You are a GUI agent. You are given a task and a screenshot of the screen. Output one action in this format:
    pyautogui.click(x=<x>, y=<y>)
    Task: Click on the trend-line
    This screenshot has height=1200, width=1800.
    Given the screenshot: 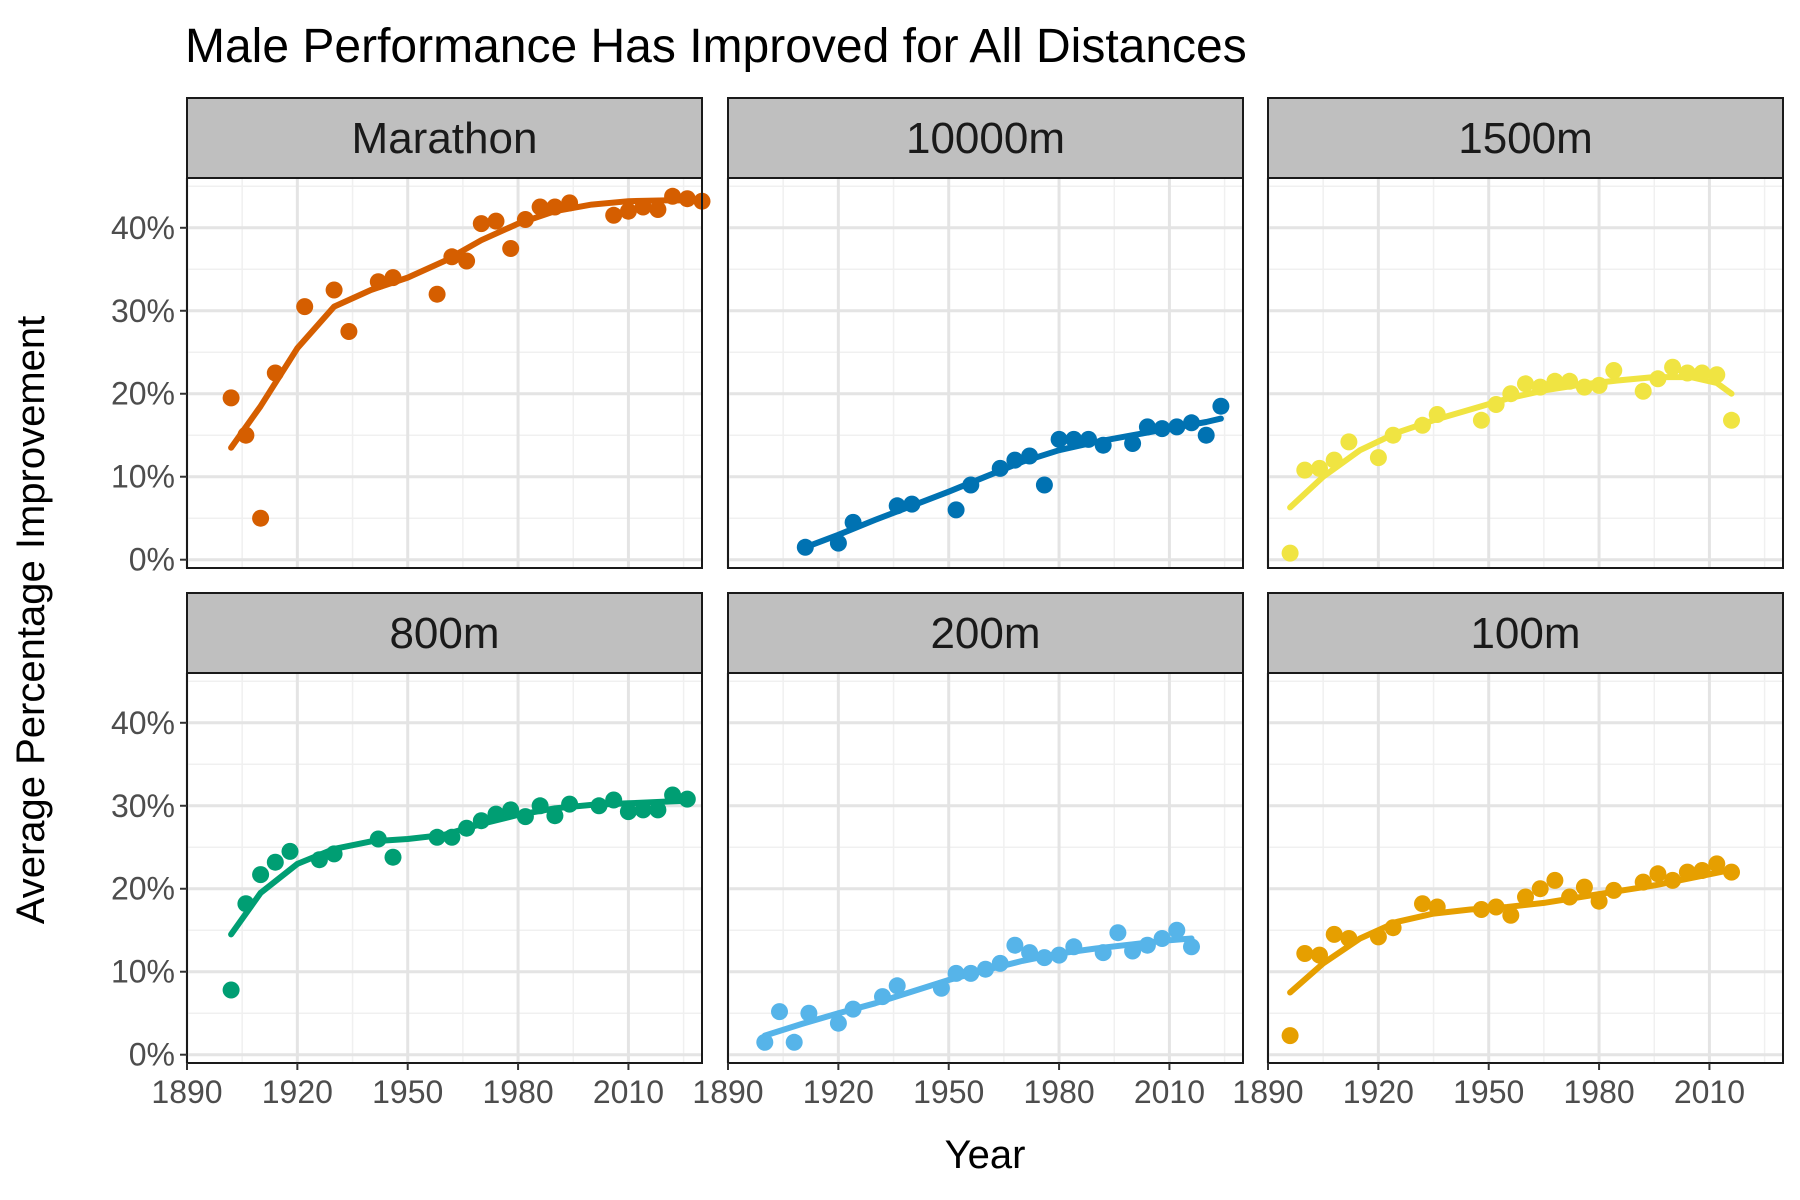 What is the action you would take?
    pyautogui.click(x=466, y=324)
    